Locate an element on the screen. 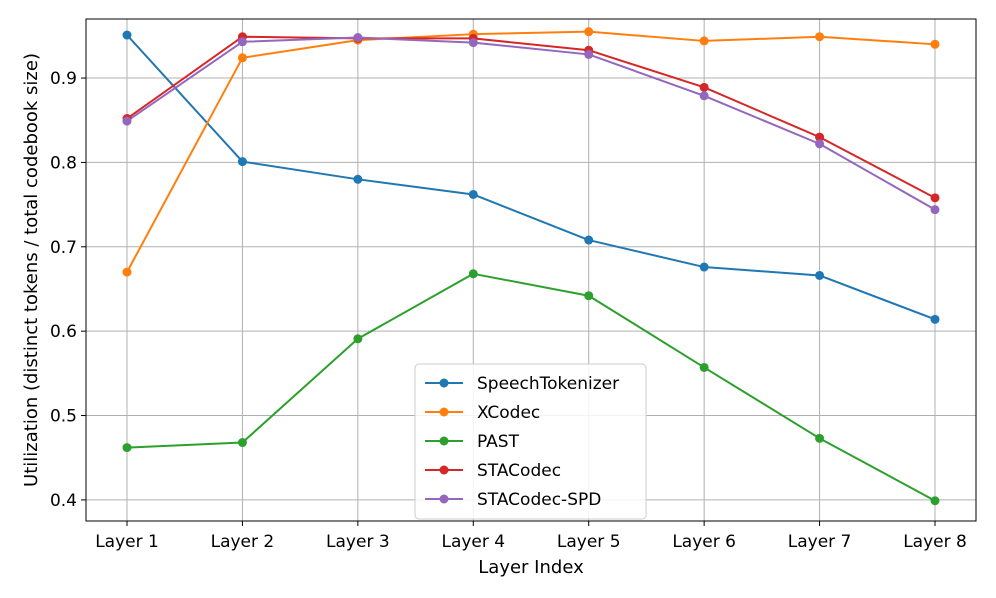  legend-label: PAST is located at coordinates (498, 442).